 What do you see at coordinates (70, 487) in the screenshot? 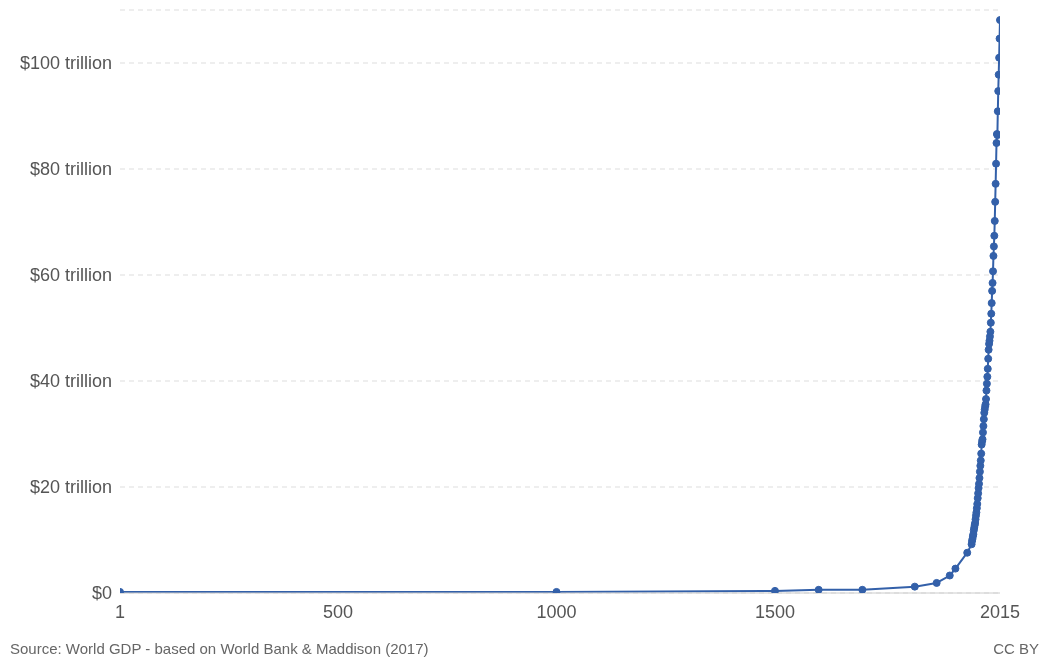
I see `y-tick-label: $20 trillion` at bounding box center [70, 487].